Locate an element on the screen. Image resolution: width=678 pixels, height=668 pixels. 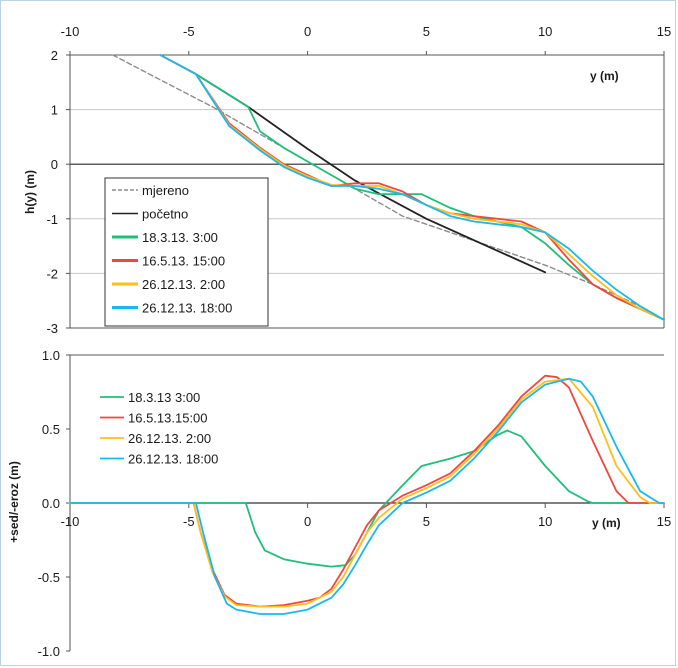
top-x-tick-labels: -10 -5 0 5 10 15 is located at coordinates (366, 39).